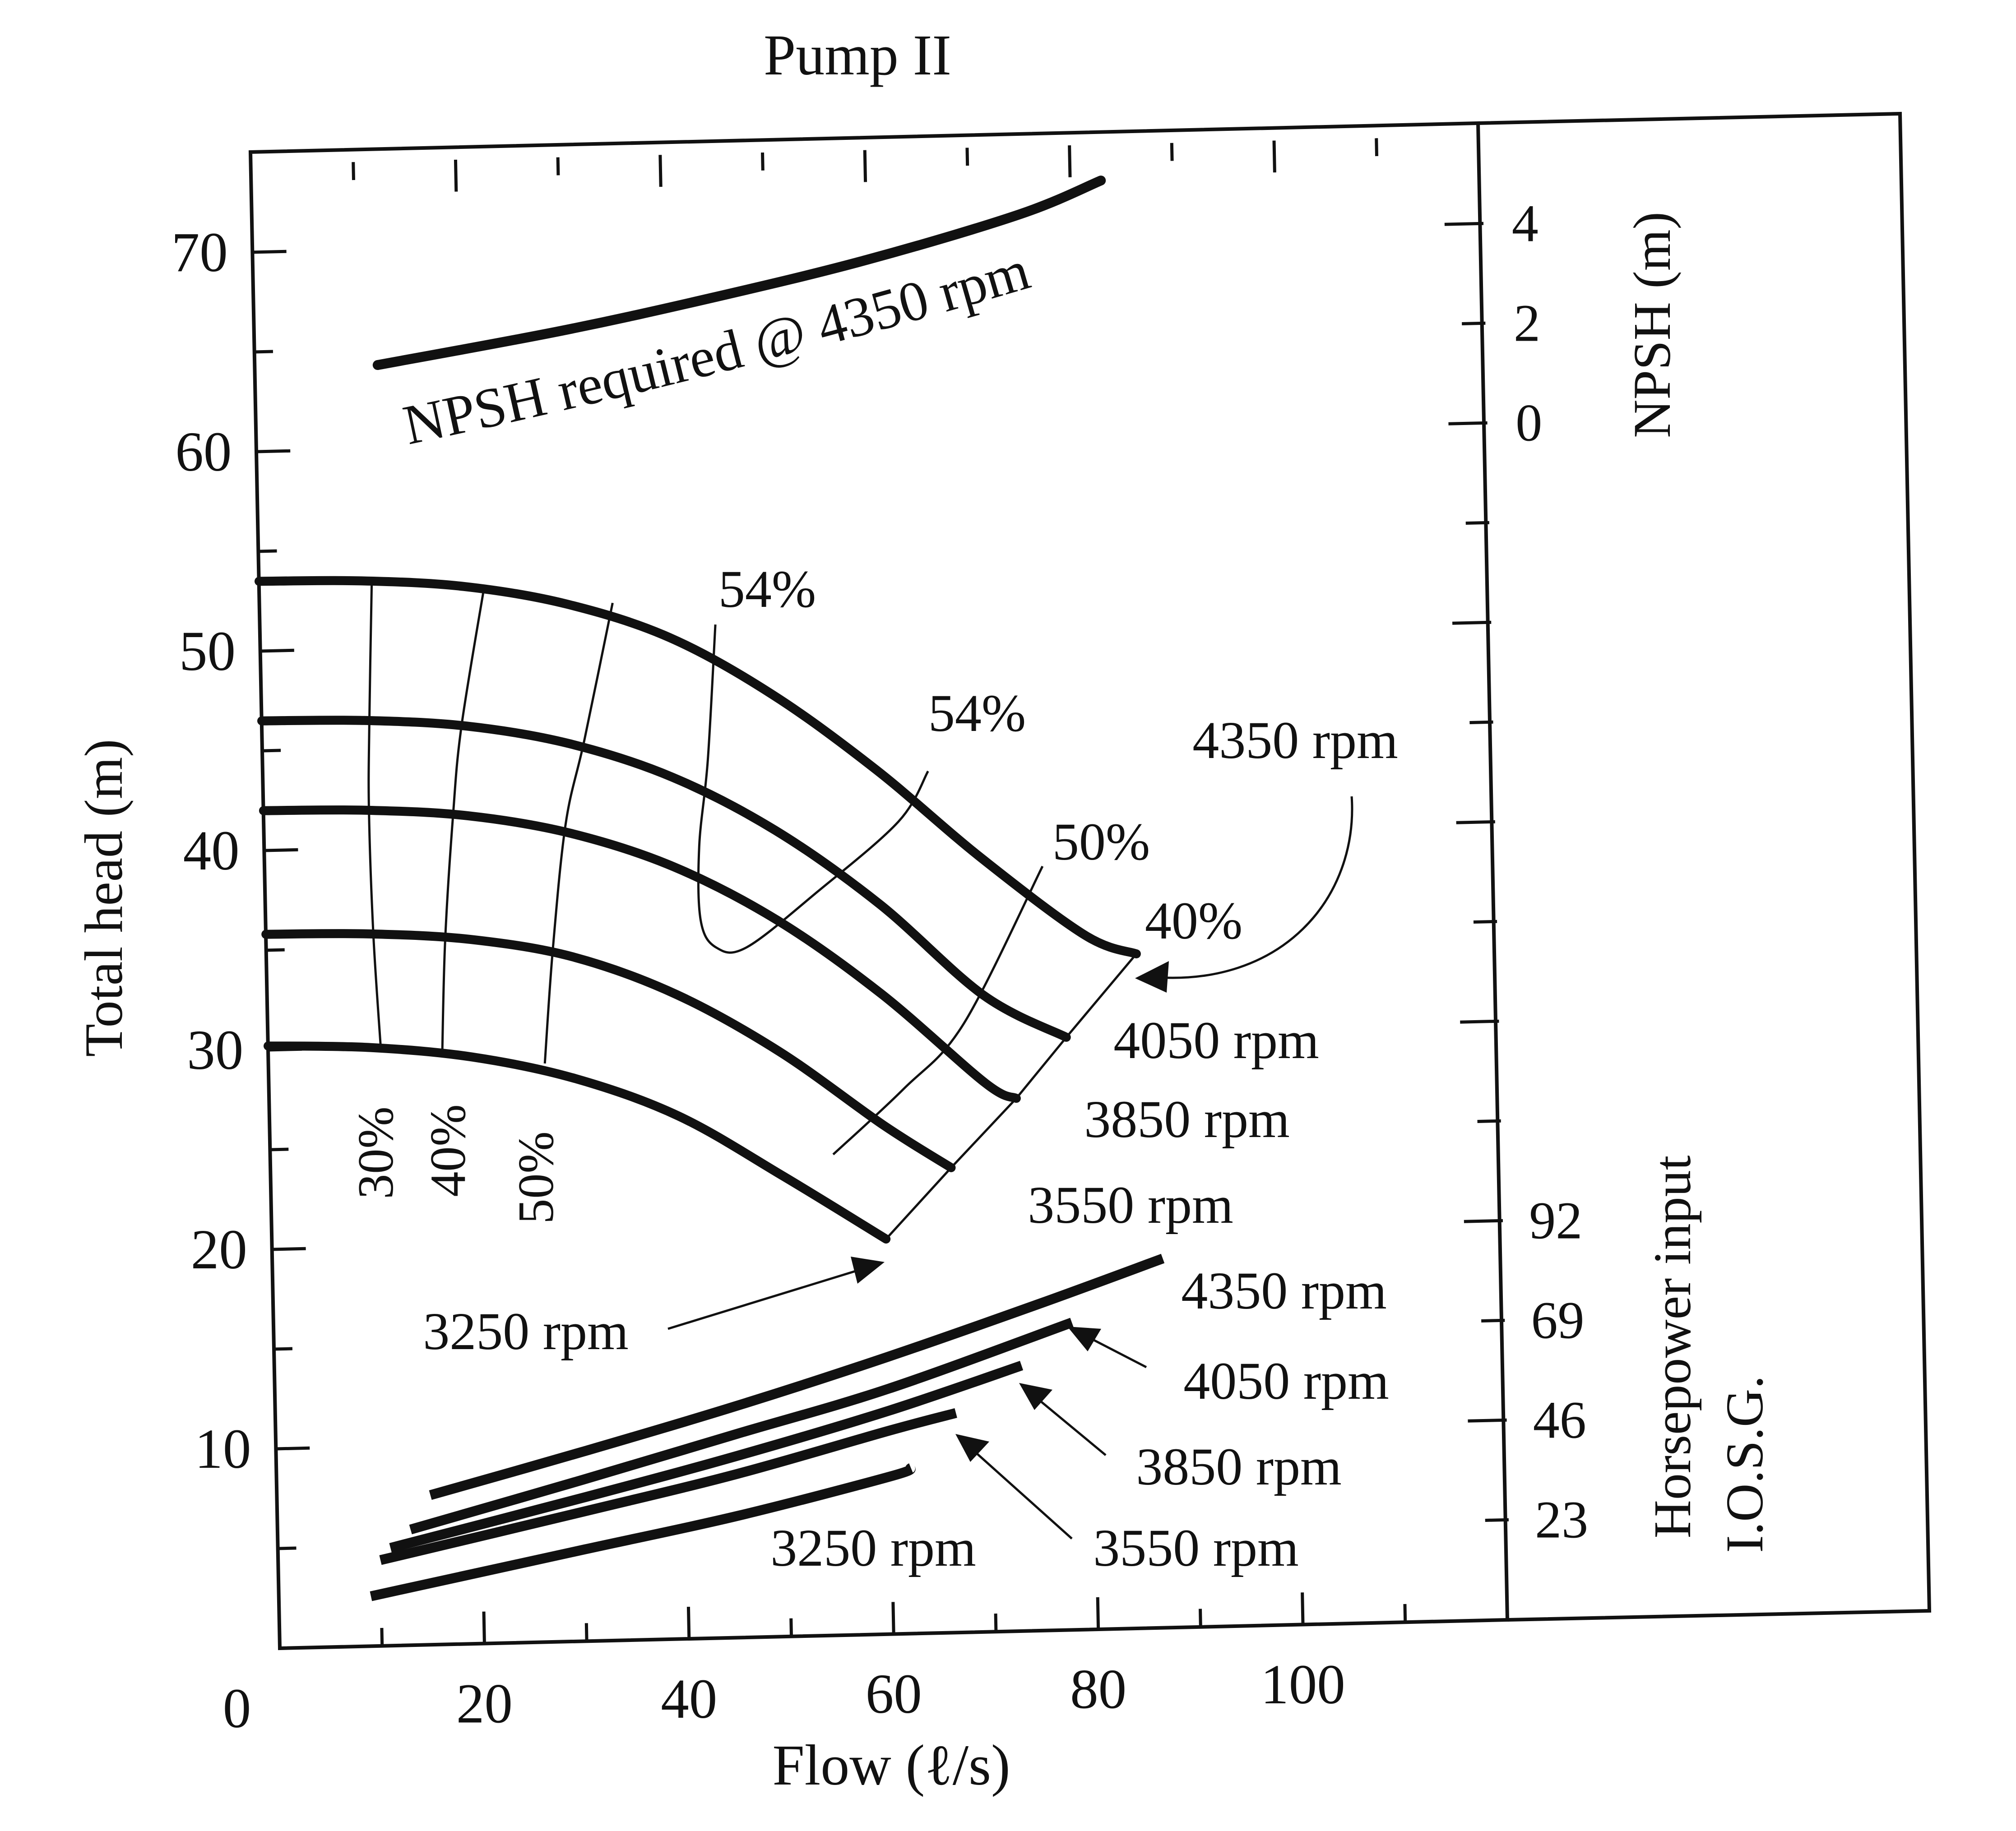  What do you see at coordinates (865, 165) in the screenshot?
I see `x-axis-top-ticks` at bounding box center [865, 165].